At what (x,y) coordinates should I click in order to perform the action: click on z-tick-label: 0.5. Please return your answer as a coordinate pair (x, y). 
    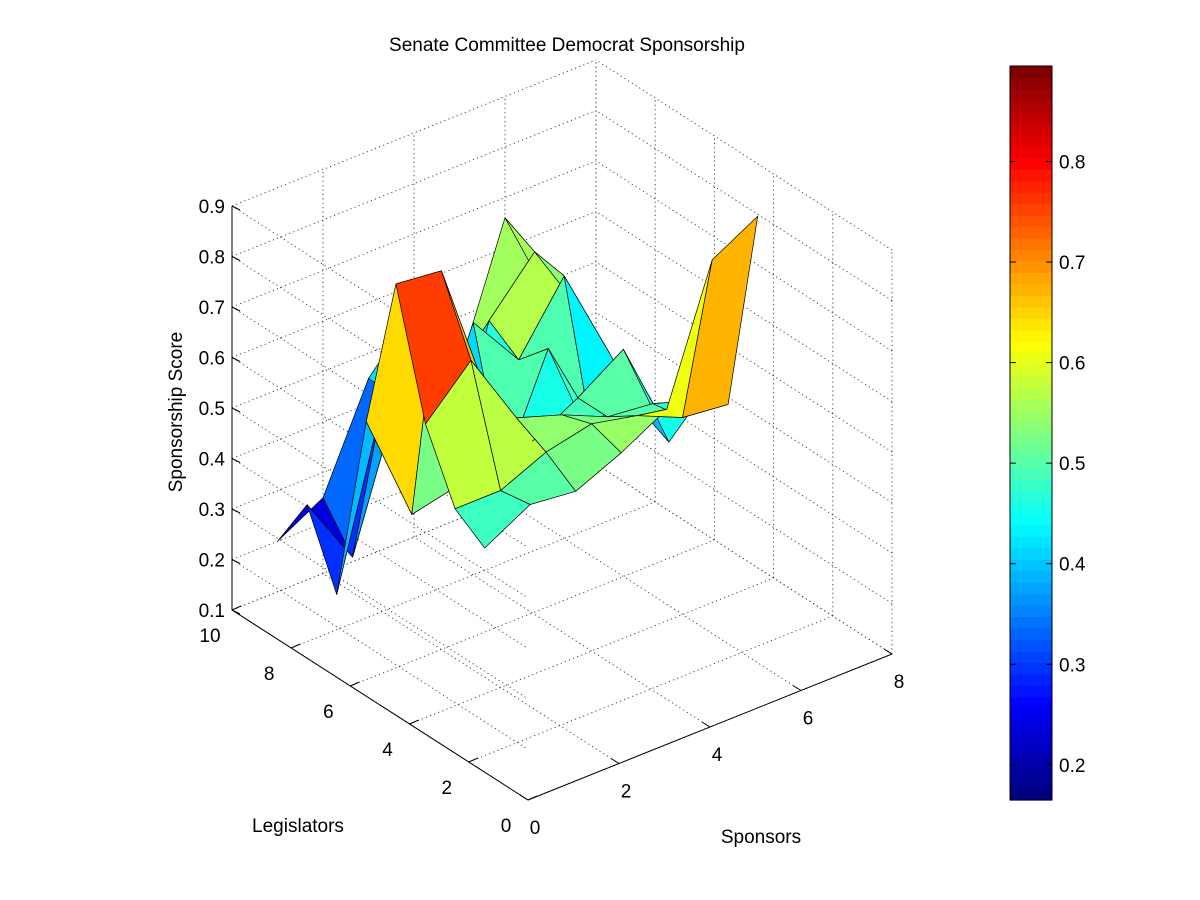
    Looking at the image, I should click on (212, 409).